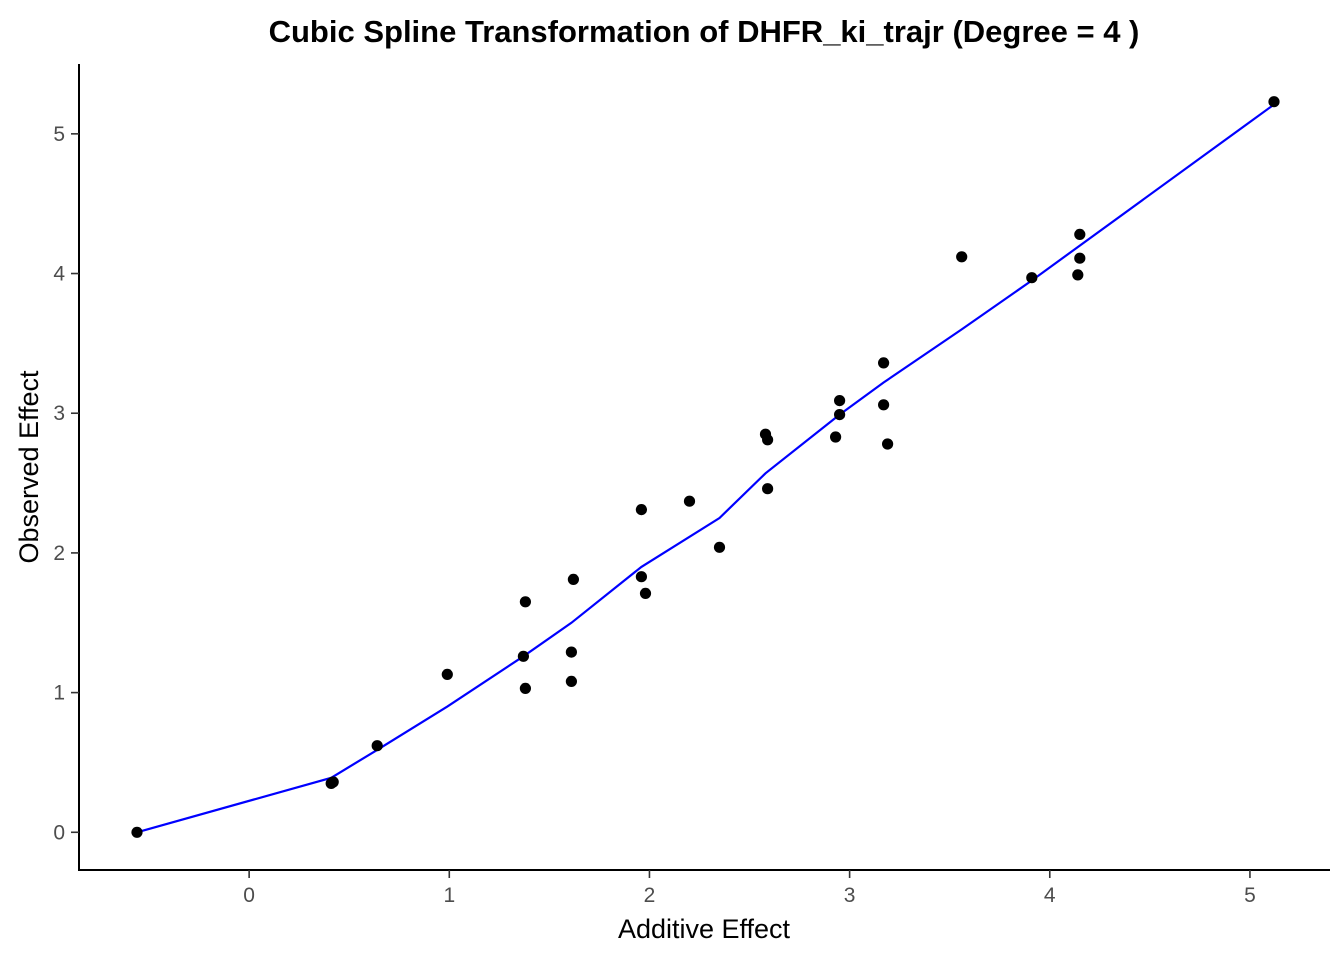  I want to click on x-axis-ticks: 0 1 2 3 4 5, so click(749, 888).